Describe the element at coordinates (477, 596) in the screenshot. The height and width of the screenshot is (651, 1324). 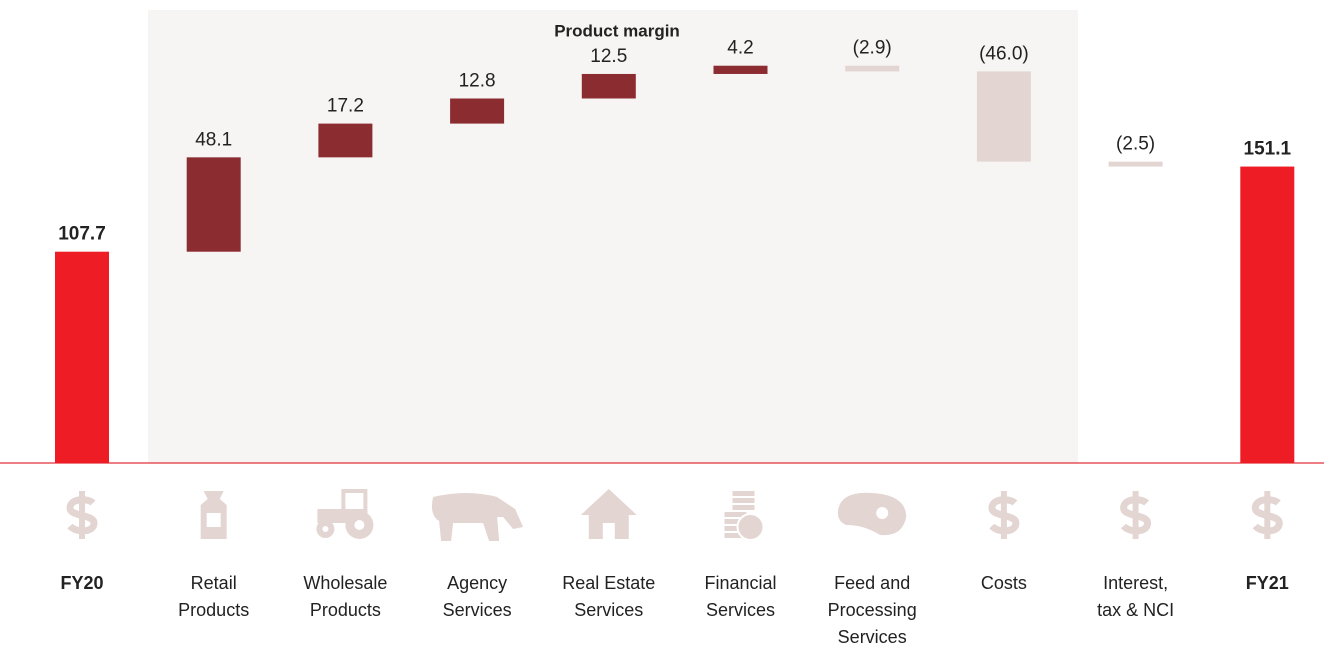
I see `category-label: Agency Services` at that location.